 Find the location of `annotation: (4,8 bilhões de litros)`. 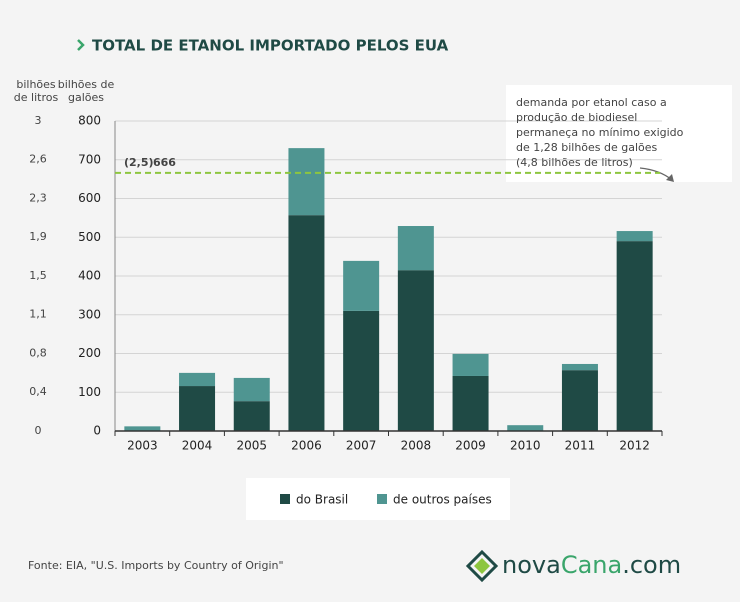

annotation: (4,8 bilhões de litros) is located at coordinates (574, 162).